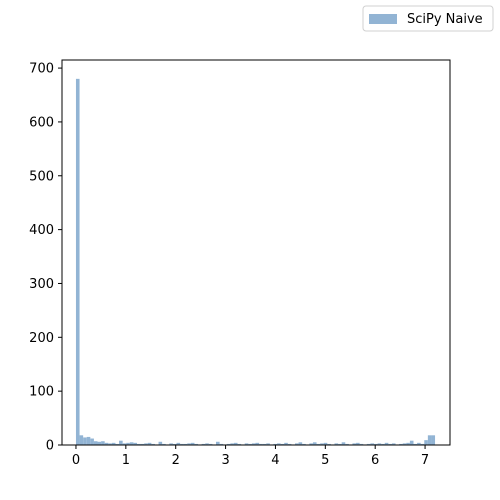  Describe the element at coordinates (325, 460) in the screenshot. I see `x-tick-label: 5` at that location.